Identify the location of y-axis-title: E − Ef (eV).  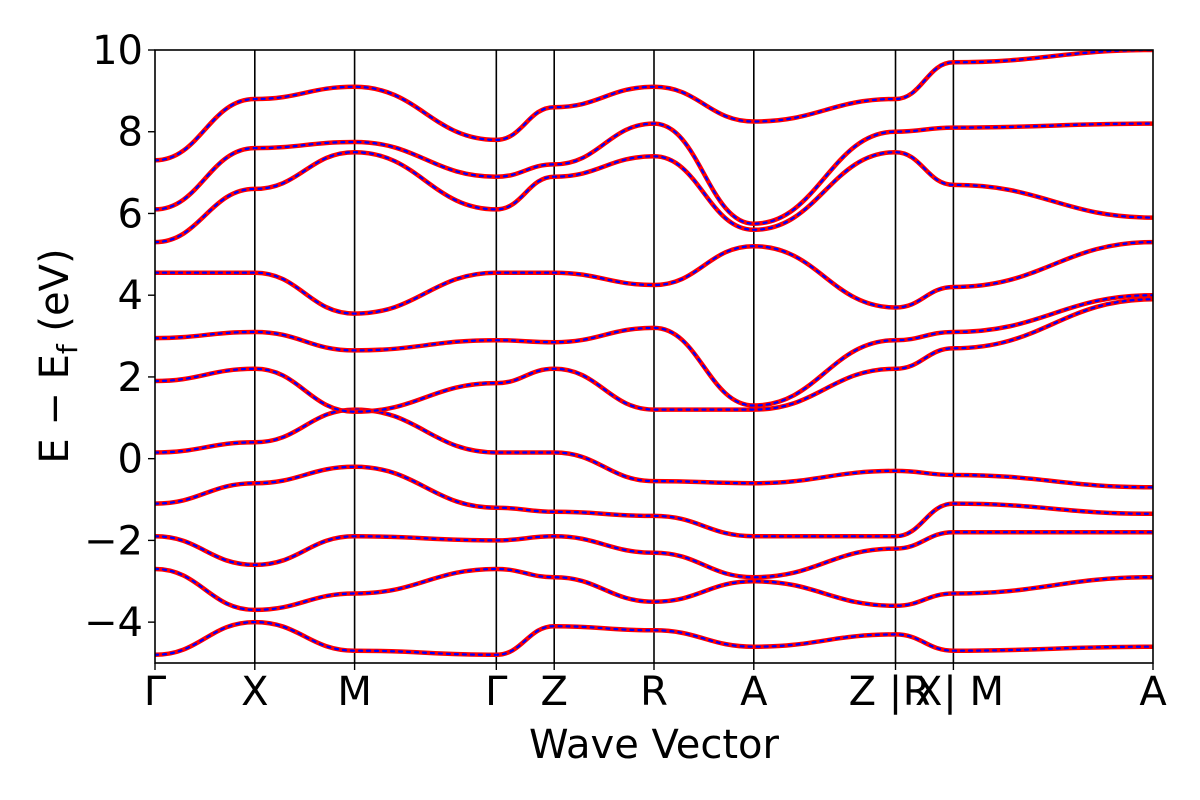
(58, 355).